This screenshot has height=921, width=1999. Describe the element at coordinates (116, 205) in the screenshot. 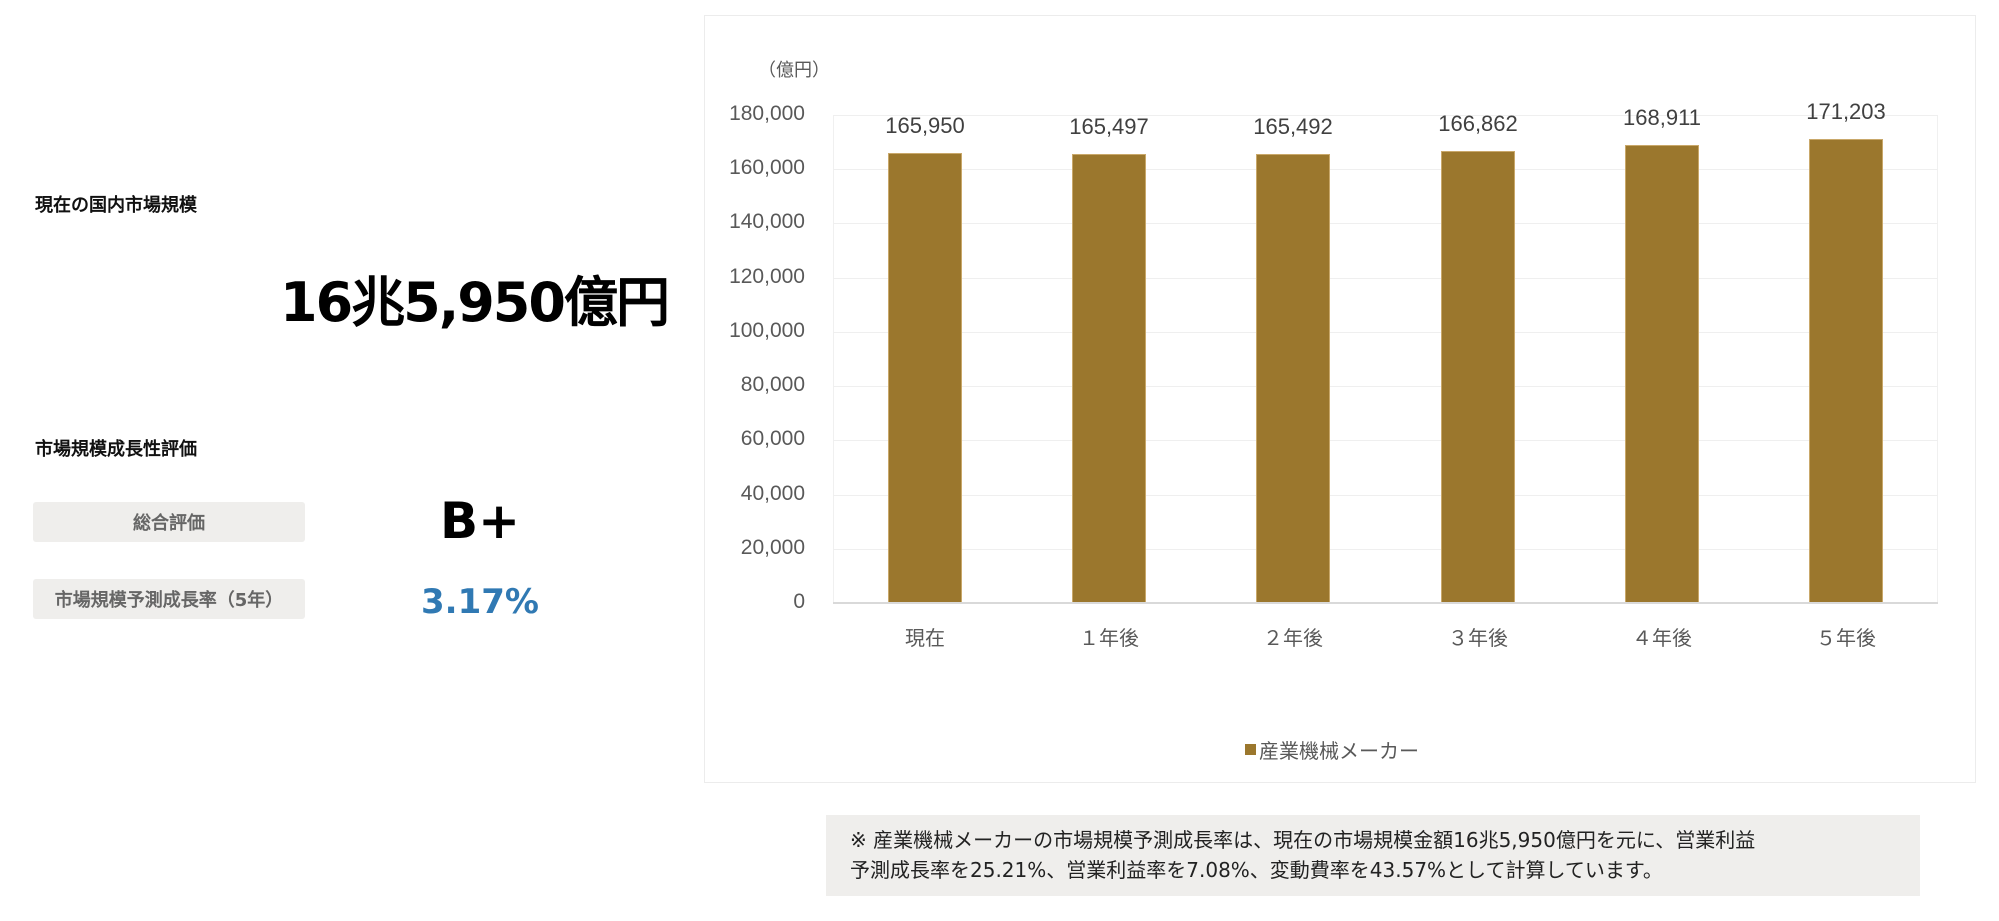

I see `market-size-title: 現在の国内市場規模` at that location.